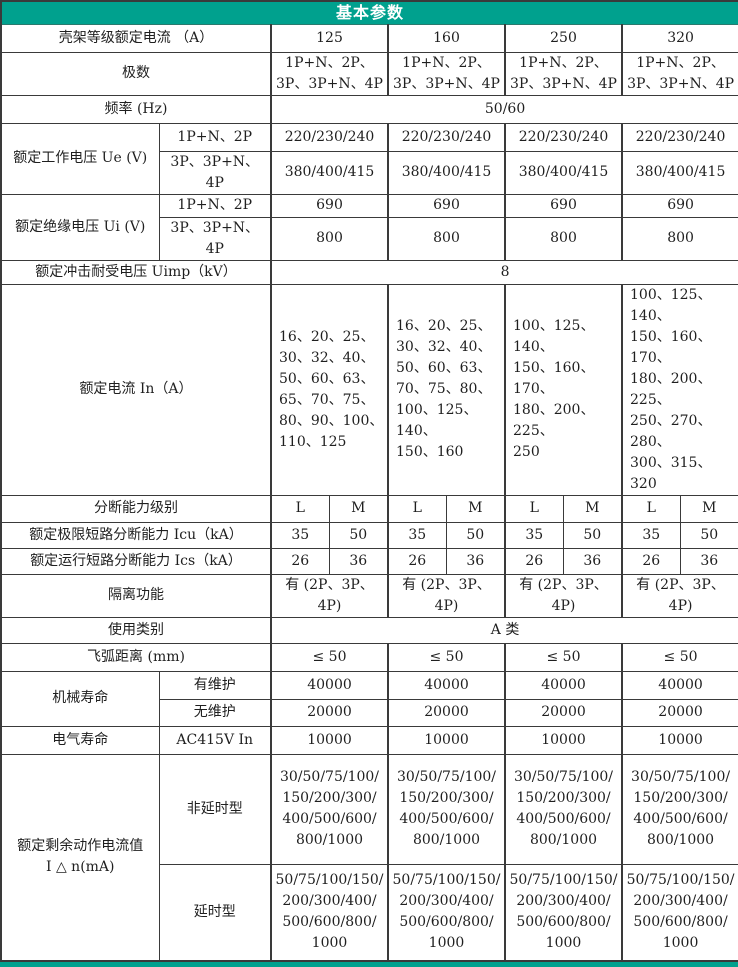 This screenshot has height=967, width=738. Describe the element at coordinates (679, 685) in the screenshot. I see `value-mech-with-col4: 40000` at that location.